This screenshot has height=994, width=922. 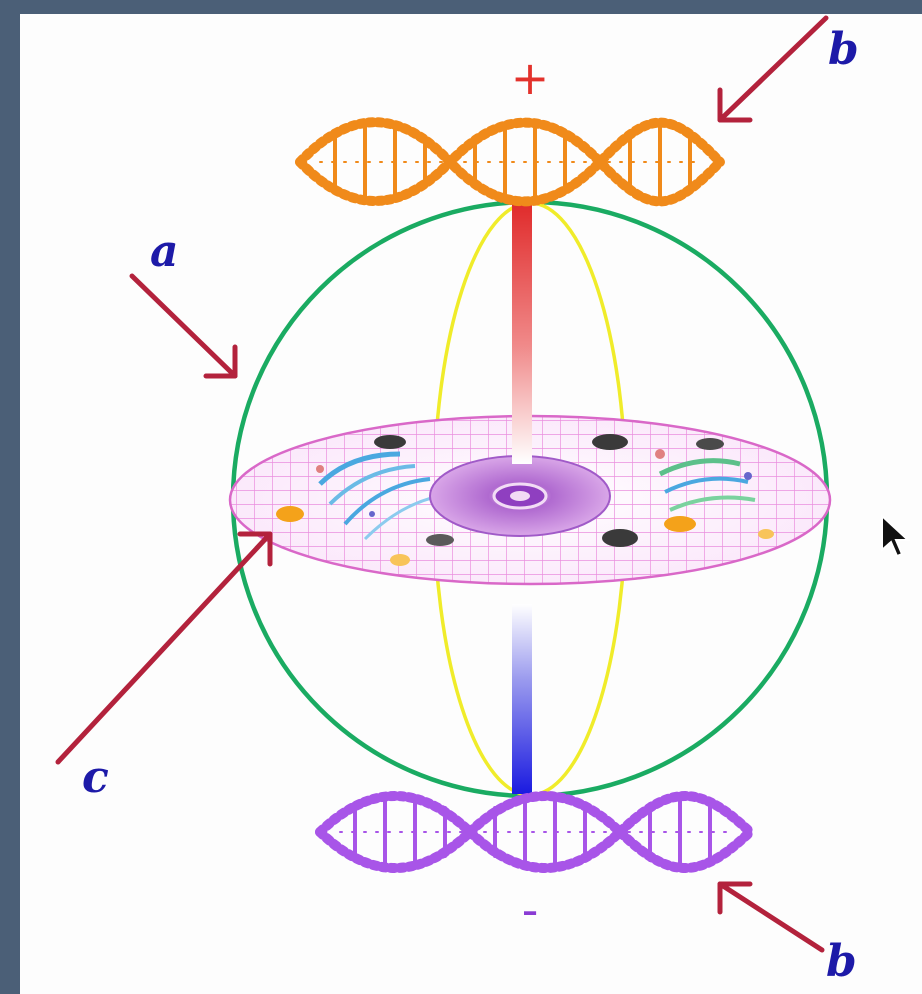 What do you see at coordinates (771, 917) in the screenshot?
I see `arrow-b-bottom` at bounding box center [771, 917].